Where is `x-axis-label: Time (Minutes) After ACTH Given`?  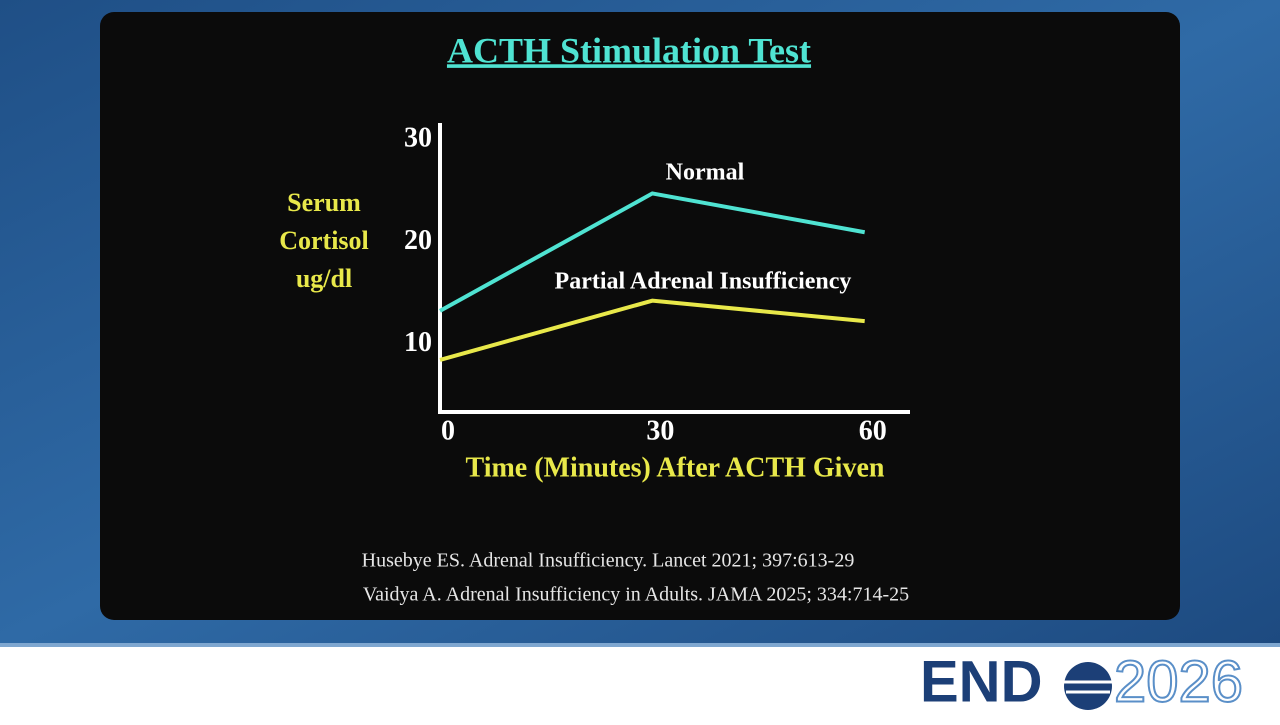
x-axis-label: Time (Minutes) After ACTH Given is located at coordinates (675, 467).